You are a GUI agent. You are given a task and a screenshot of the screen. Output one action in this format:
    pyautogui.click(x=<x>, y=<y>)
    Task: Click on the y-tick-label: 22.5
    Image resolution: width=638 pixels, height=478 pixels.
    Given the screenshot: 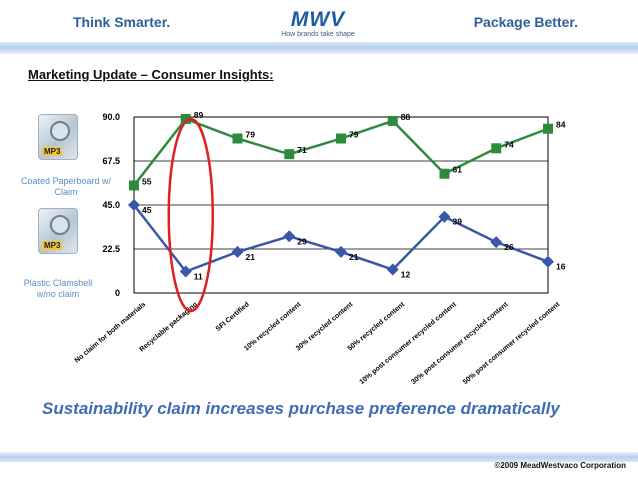 What is the action you would take?
    pyautogui.click(x=111, y=249)
    